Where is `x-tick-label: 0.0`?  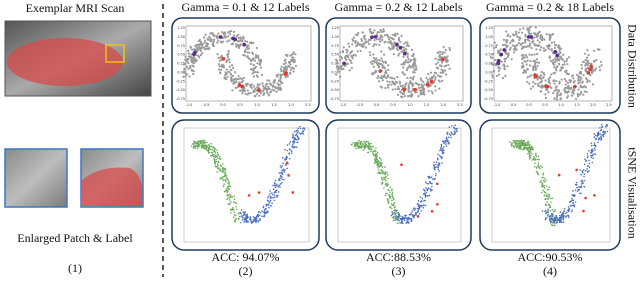
x-tick-label: 0.0 is located at coordinates (529, 105).